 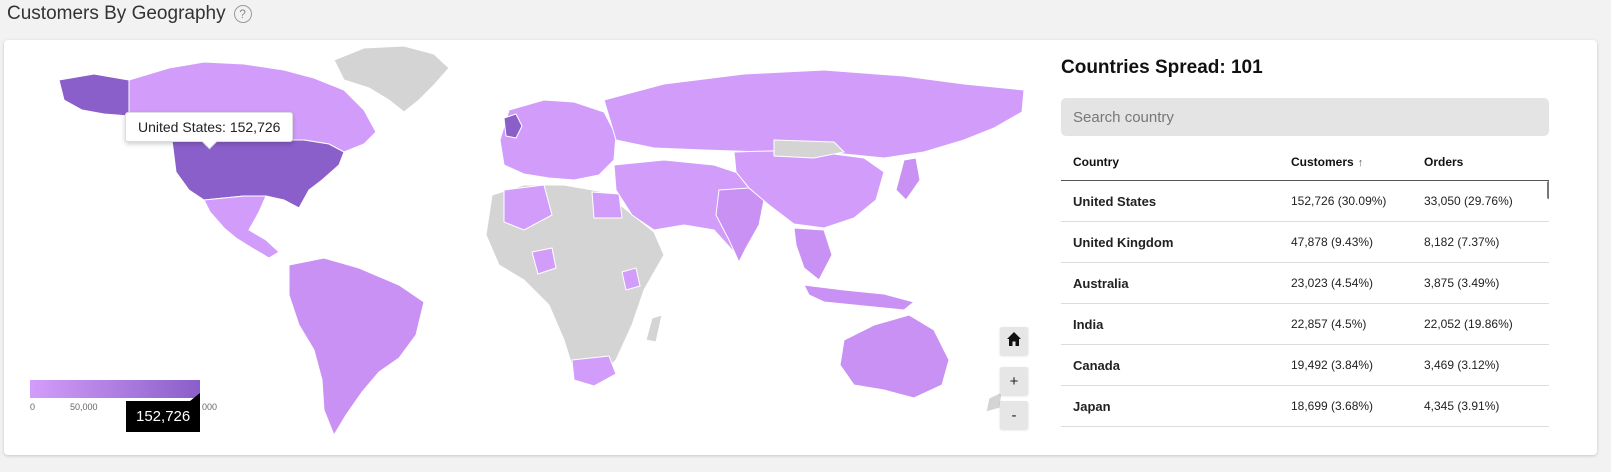 I want to click on map-region-madagascar, so click(x=654, y=328).